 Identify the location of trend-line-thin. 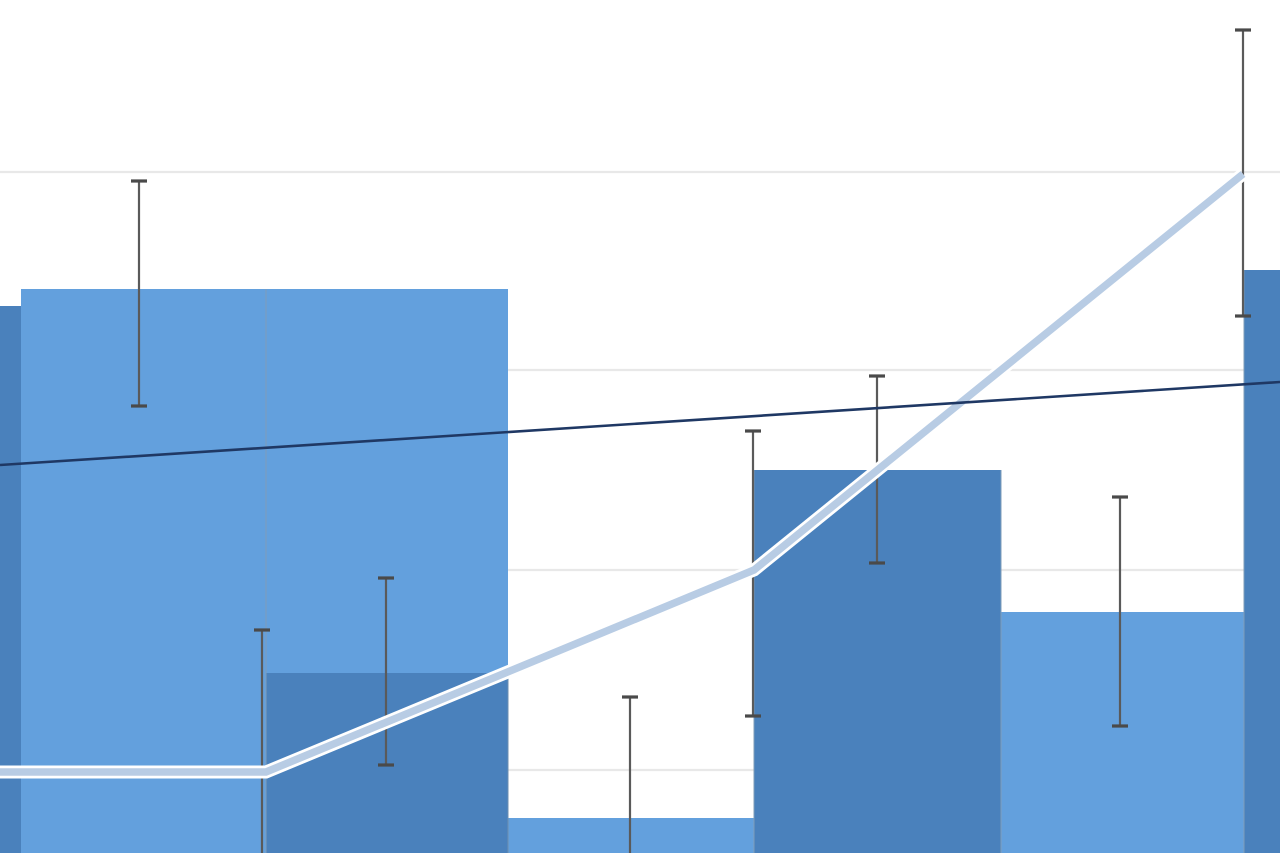
(640, 423).